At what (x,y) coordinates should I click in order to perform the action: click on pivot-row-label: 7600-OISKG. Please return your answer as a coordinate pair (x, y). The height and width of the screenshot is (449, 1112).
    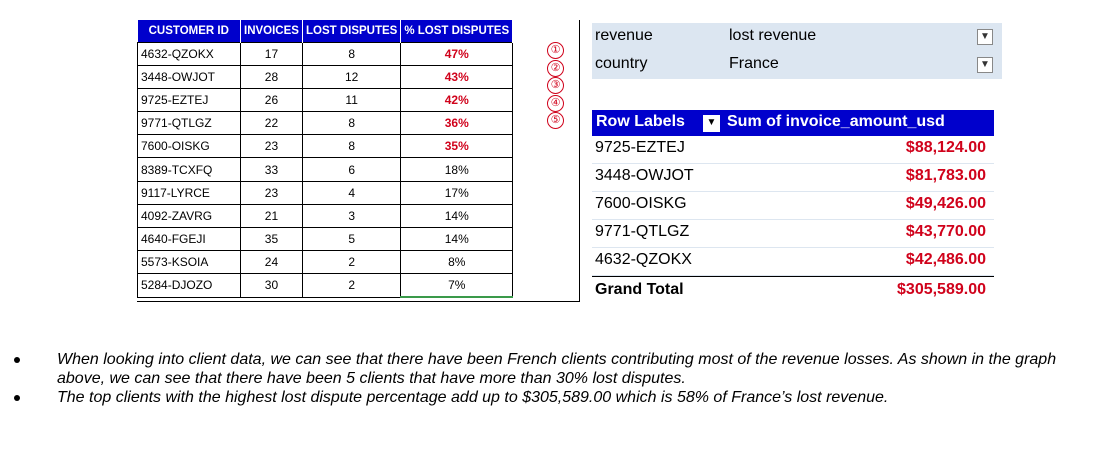
    Looking at the image, I should click on (641, 203).